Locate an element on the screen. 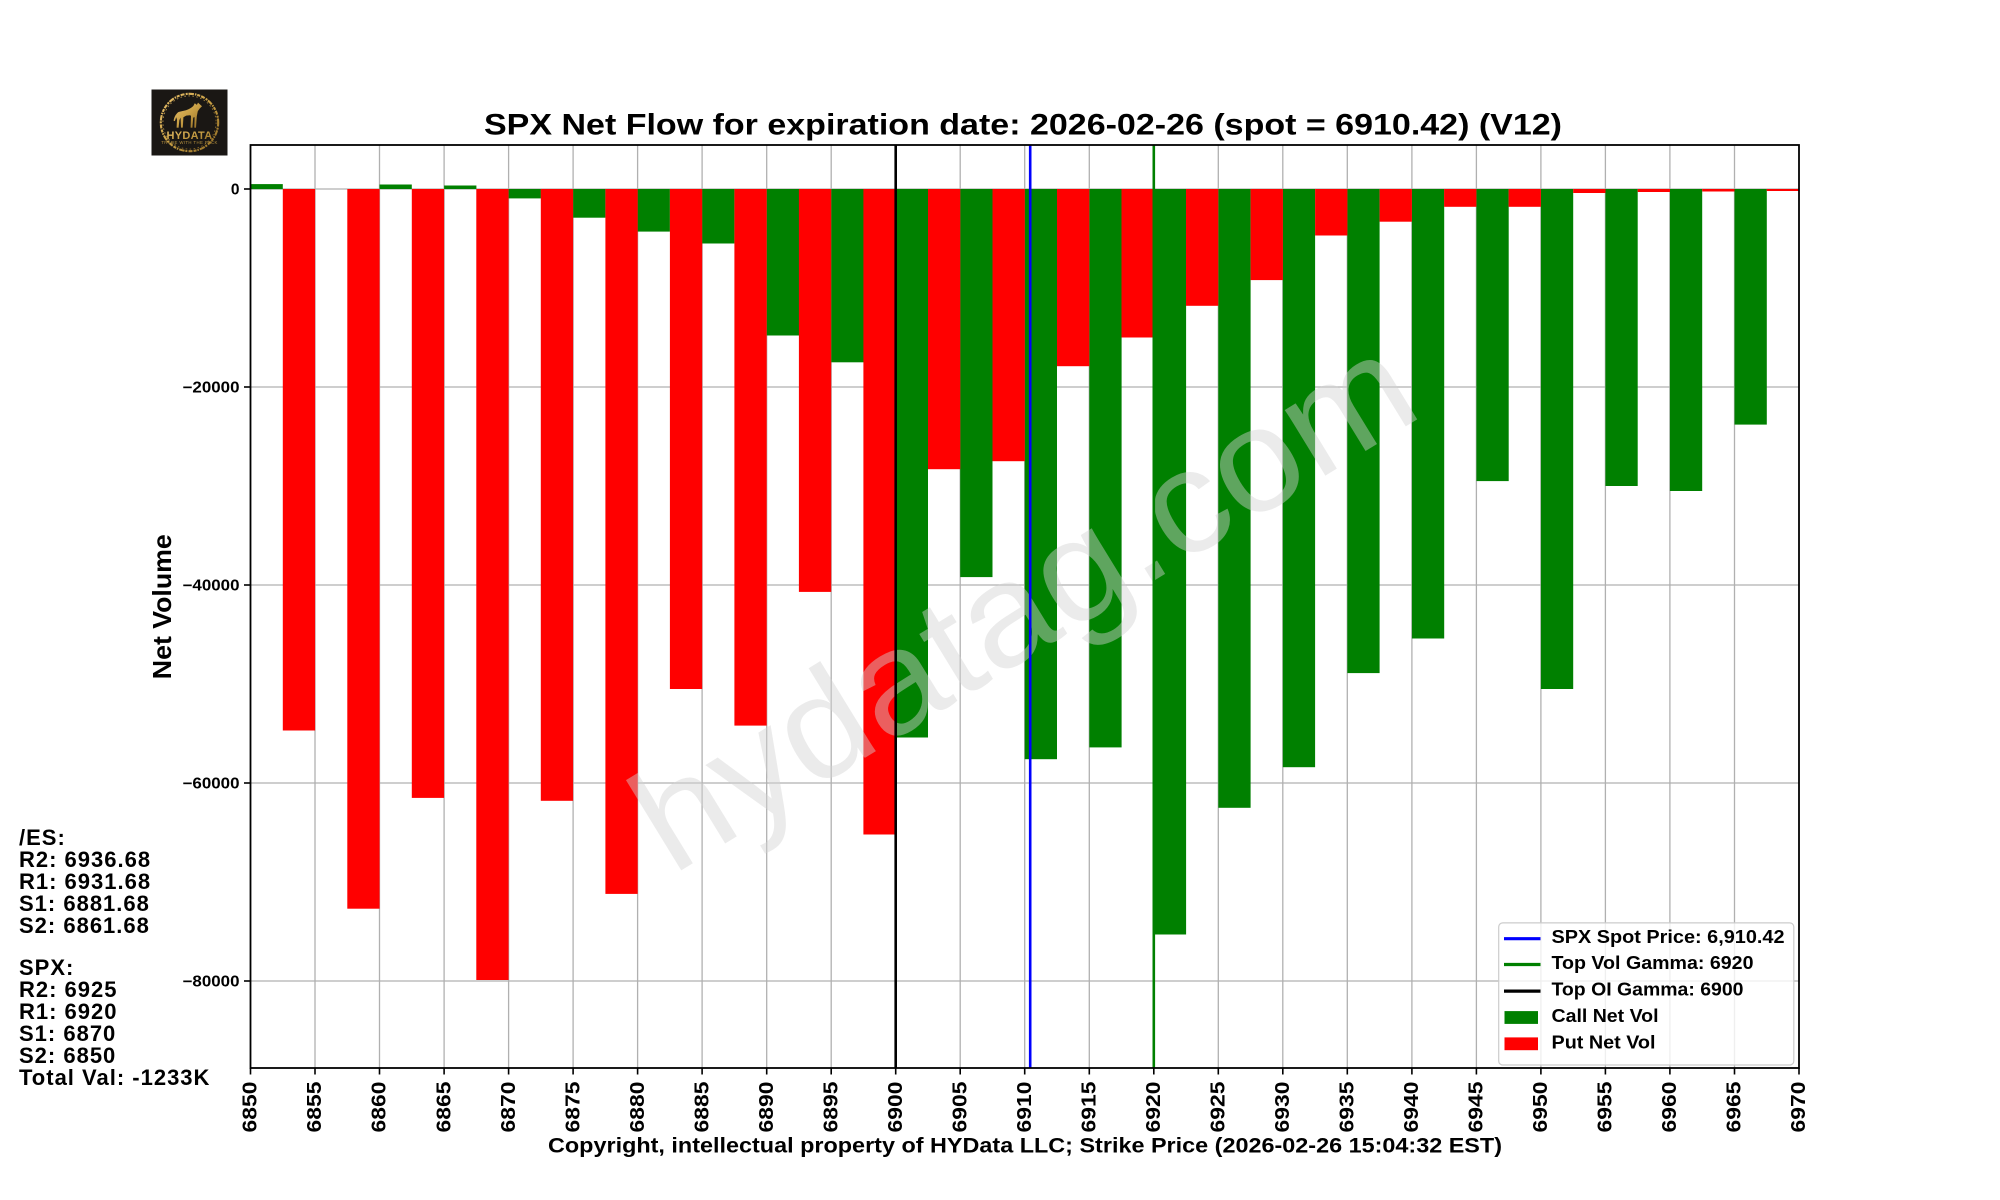 This screenshot has width=2000, height=1200. svg-text: 6875 is located at coordinates (573, 1107).